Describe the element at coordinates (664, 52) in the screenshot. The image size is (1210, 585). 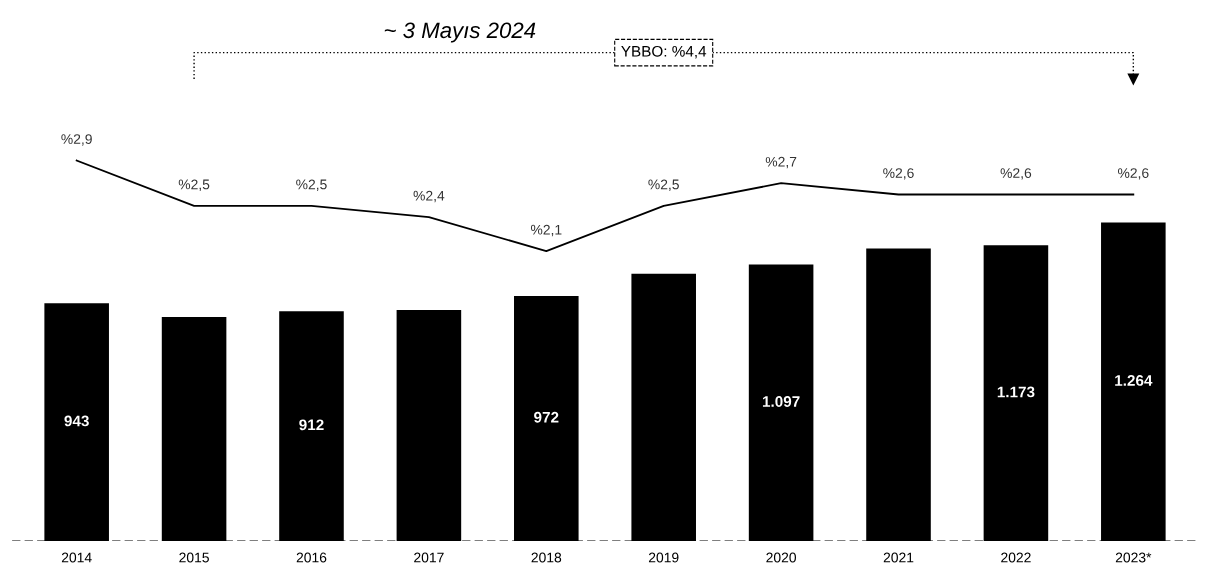
I see `text: YBBO: %4,4` at that location.